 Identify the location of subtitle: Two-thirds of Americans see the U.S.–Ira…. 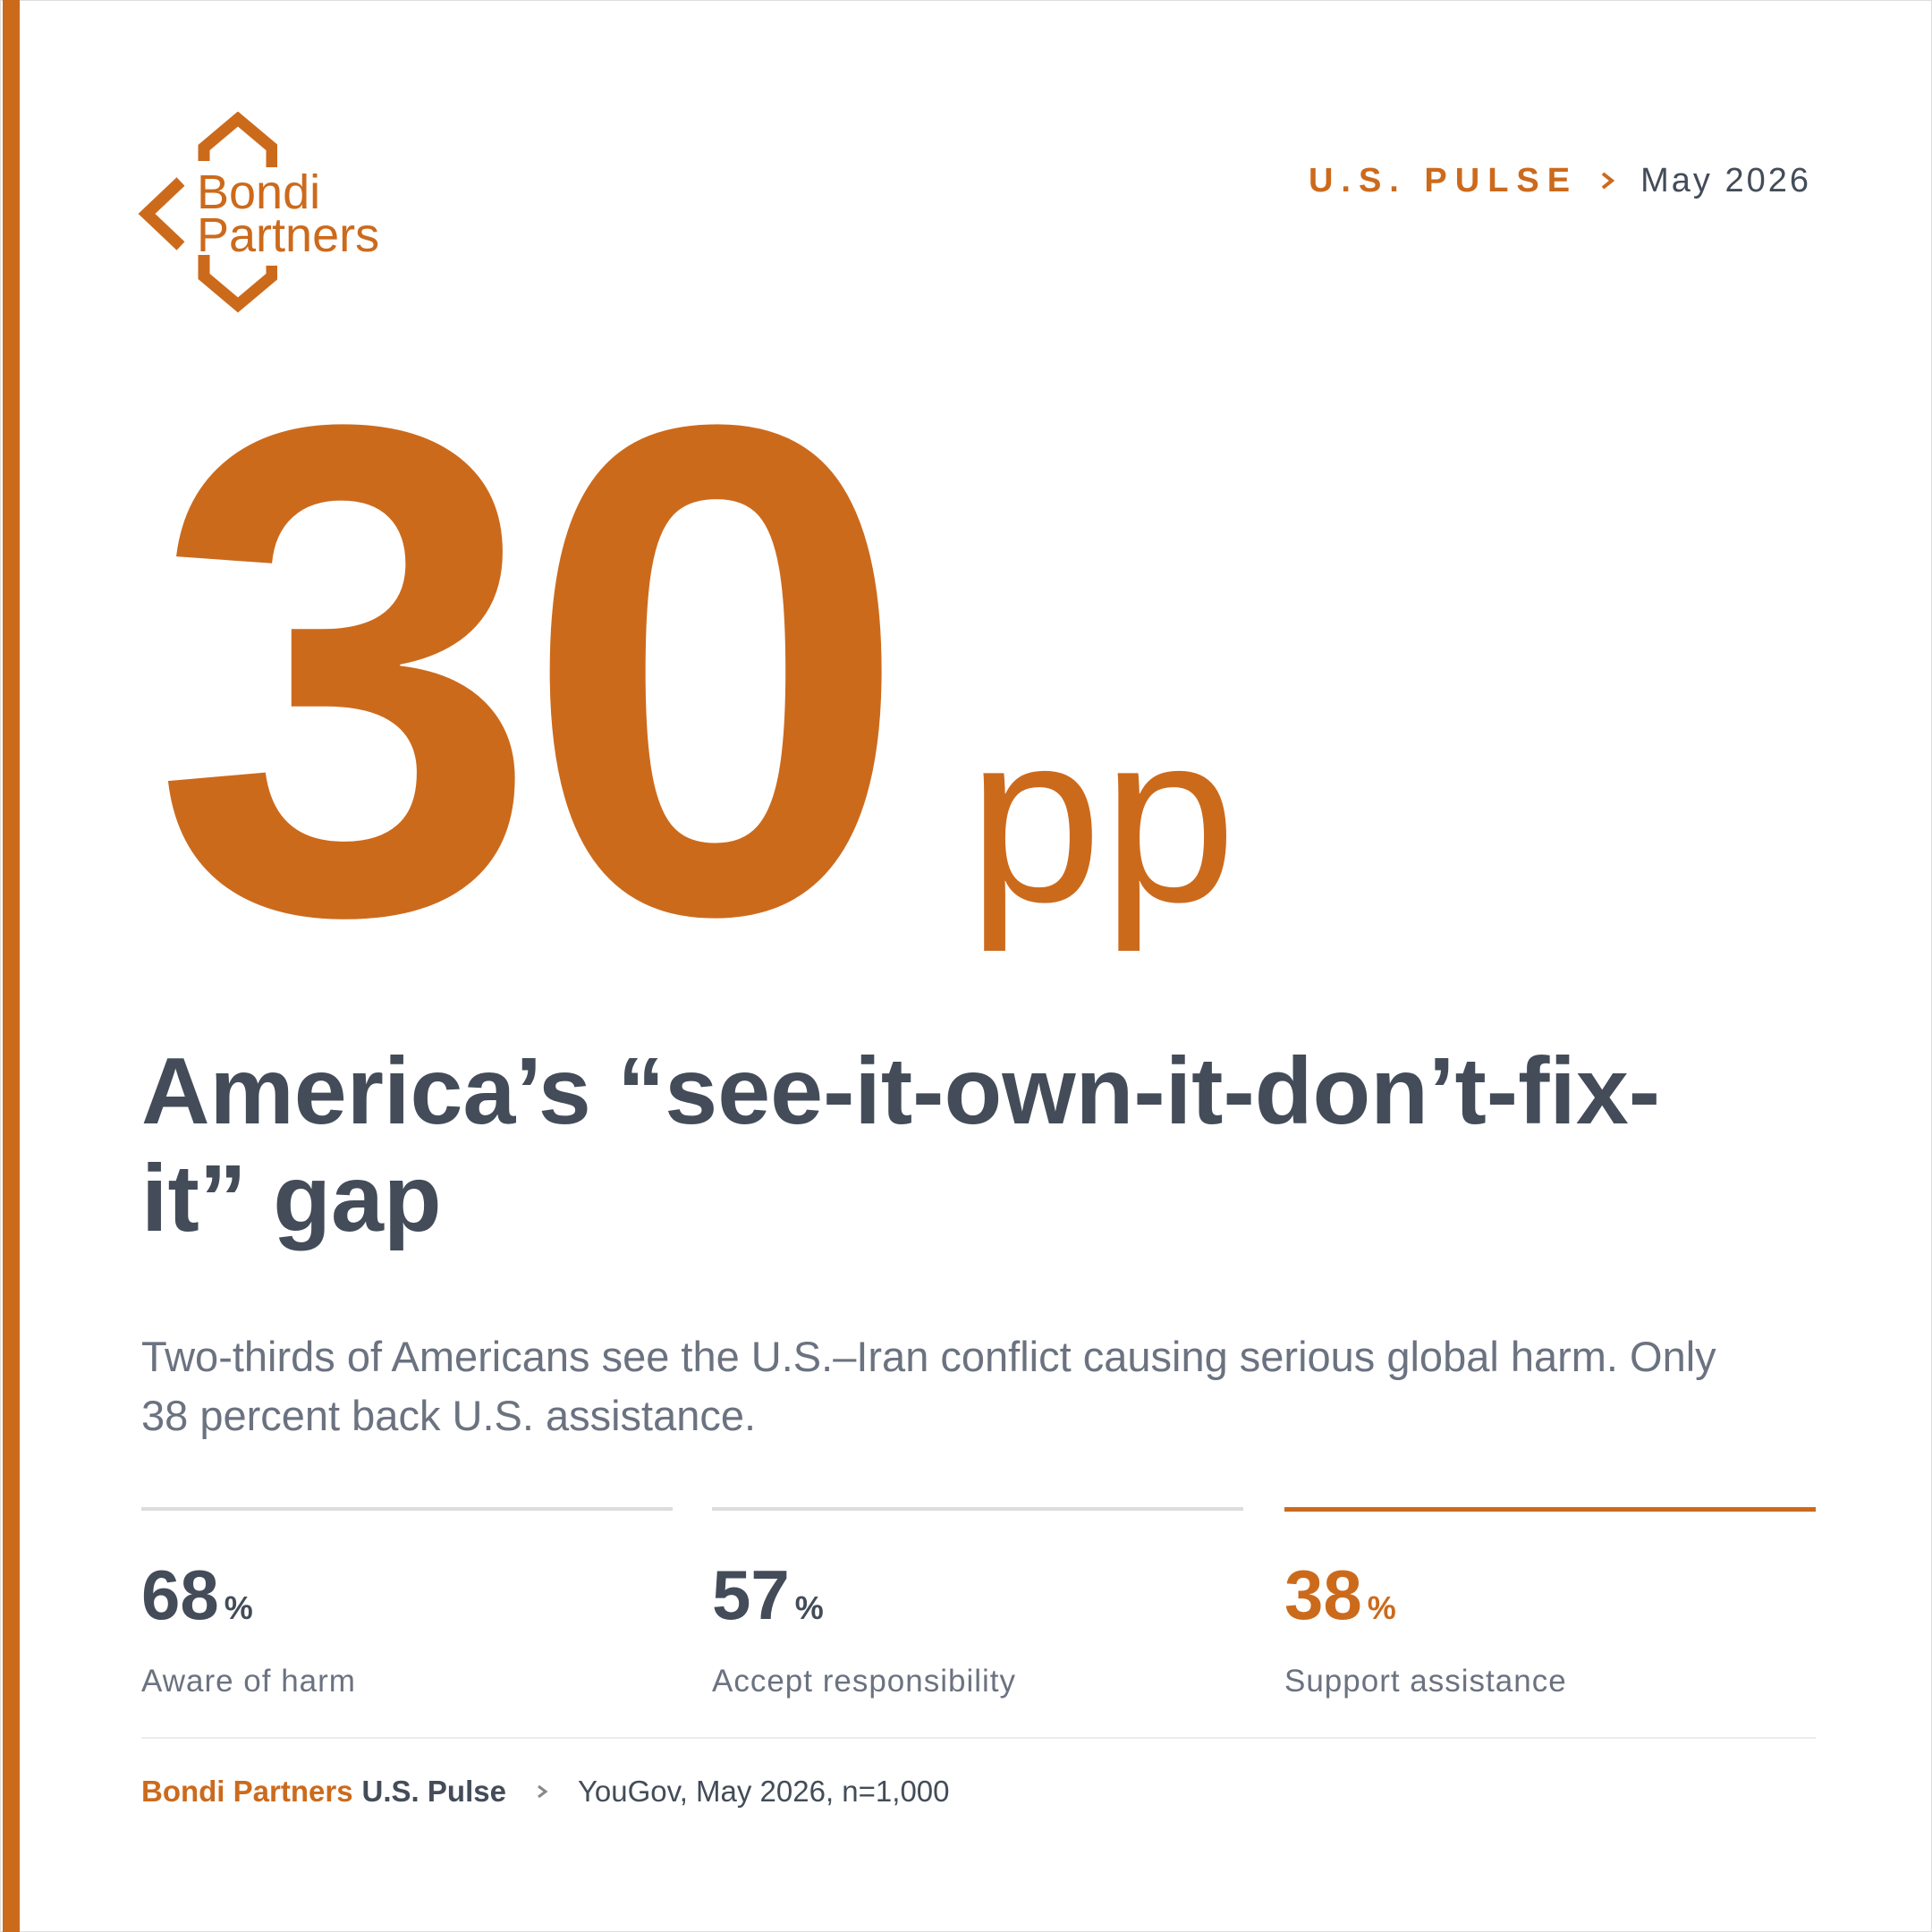
(928, 1386).